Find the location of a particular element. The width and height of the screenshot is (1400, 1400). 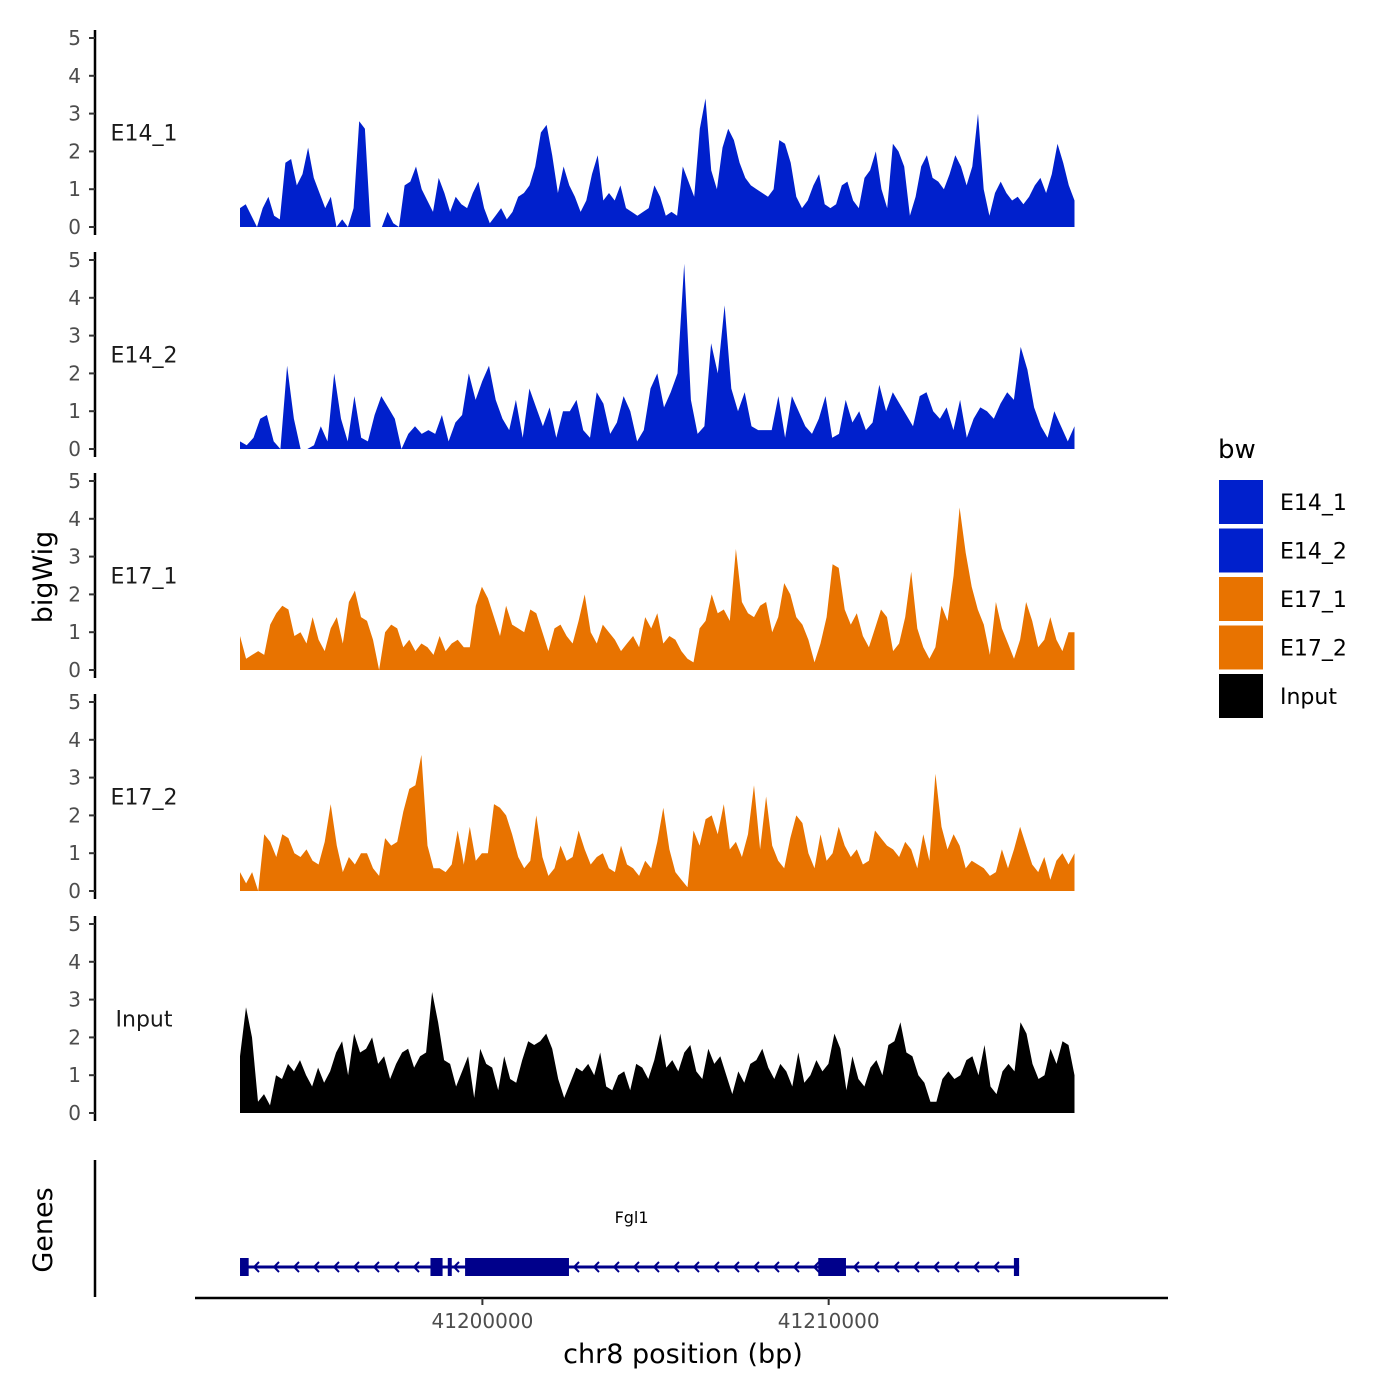

track-e14-2: 0 1 2 3 4 5 E14_2 is located at coordinates (571, 354).